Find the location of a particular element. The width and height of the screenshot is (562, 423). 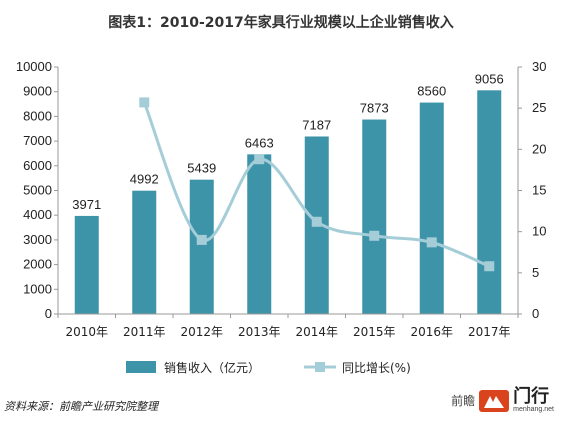

bar-data-label: 5439 is located at coordinates (201, 168).